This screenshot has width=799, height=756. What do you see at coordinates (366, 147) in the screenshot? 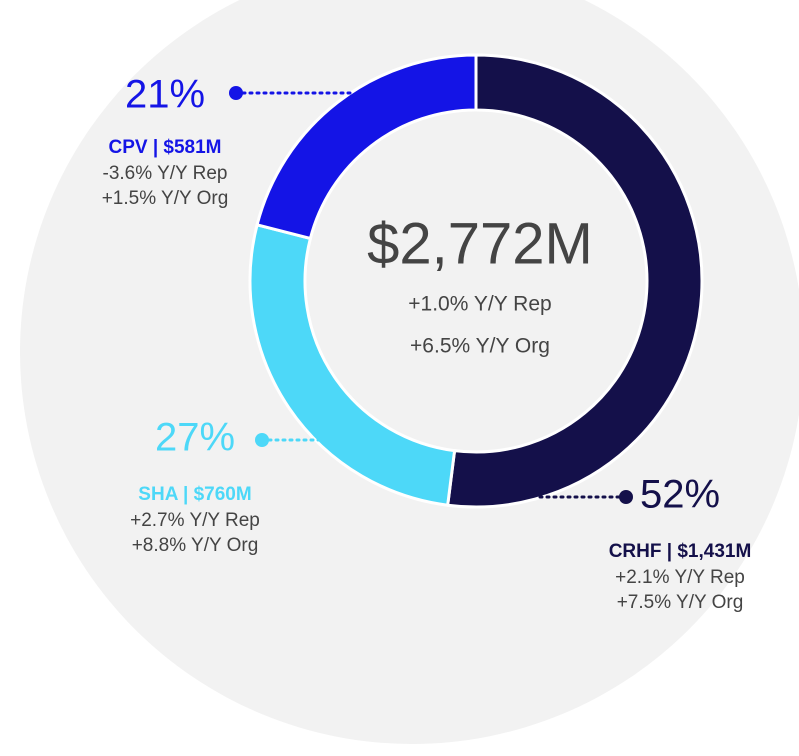
I see `donut-segment` at bounding box center [366, 147].